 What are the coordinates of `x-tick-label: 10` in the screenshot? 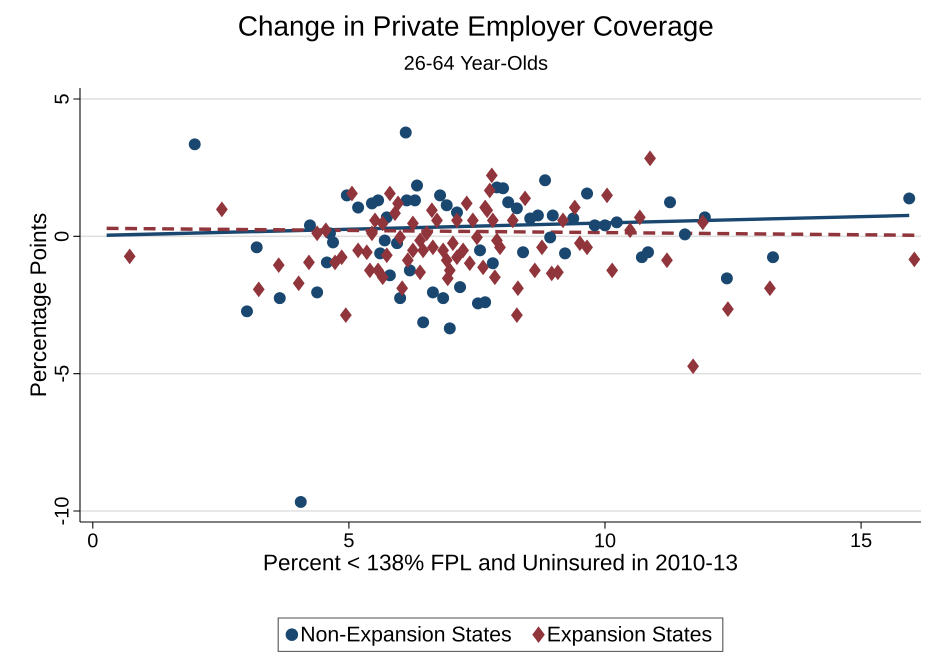 It's located at (605, 540).